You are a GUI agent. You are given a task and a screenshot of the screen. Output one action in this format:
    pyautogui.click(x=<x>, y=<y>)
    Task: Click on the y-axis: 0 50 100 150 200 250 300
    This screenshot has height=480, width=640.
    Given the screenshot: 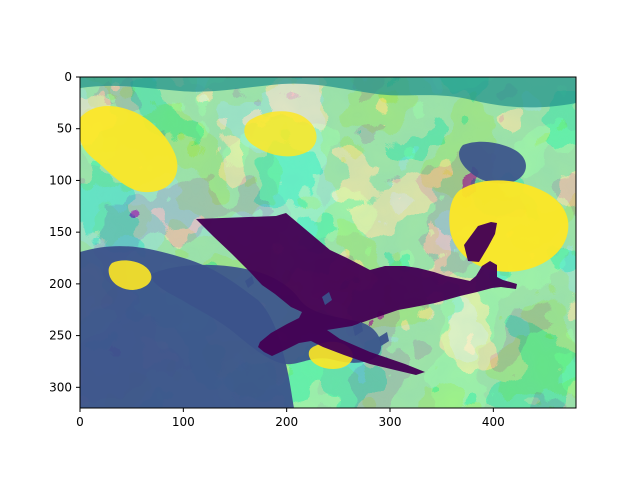 What is the action you would take?
    pyautogui.click(x=64, y=232)
    